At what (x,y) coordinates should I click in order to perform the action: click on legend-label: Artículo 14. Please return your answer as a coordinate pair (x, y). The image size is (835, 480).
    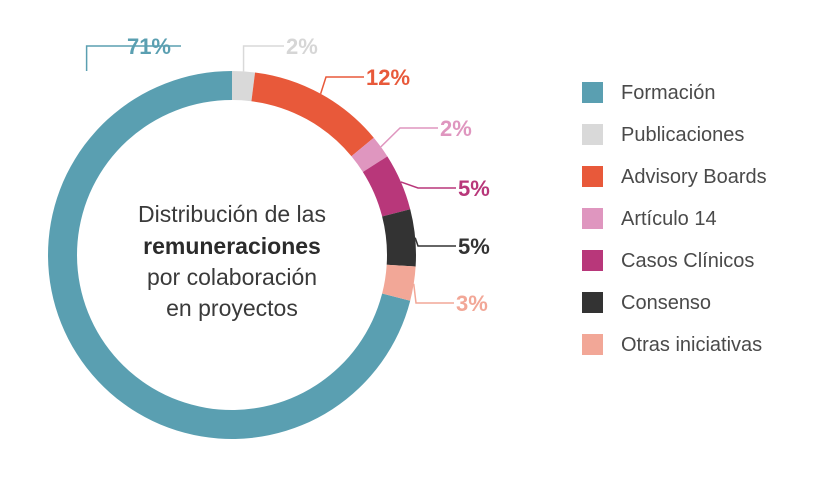
    Looking at the image, I should click on (669, 219).